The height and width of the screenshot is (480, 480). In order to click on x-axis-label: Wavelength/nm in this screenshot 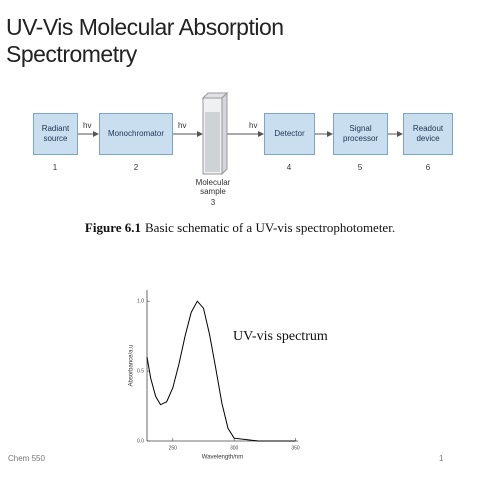, I will do `click(222, 458)`.